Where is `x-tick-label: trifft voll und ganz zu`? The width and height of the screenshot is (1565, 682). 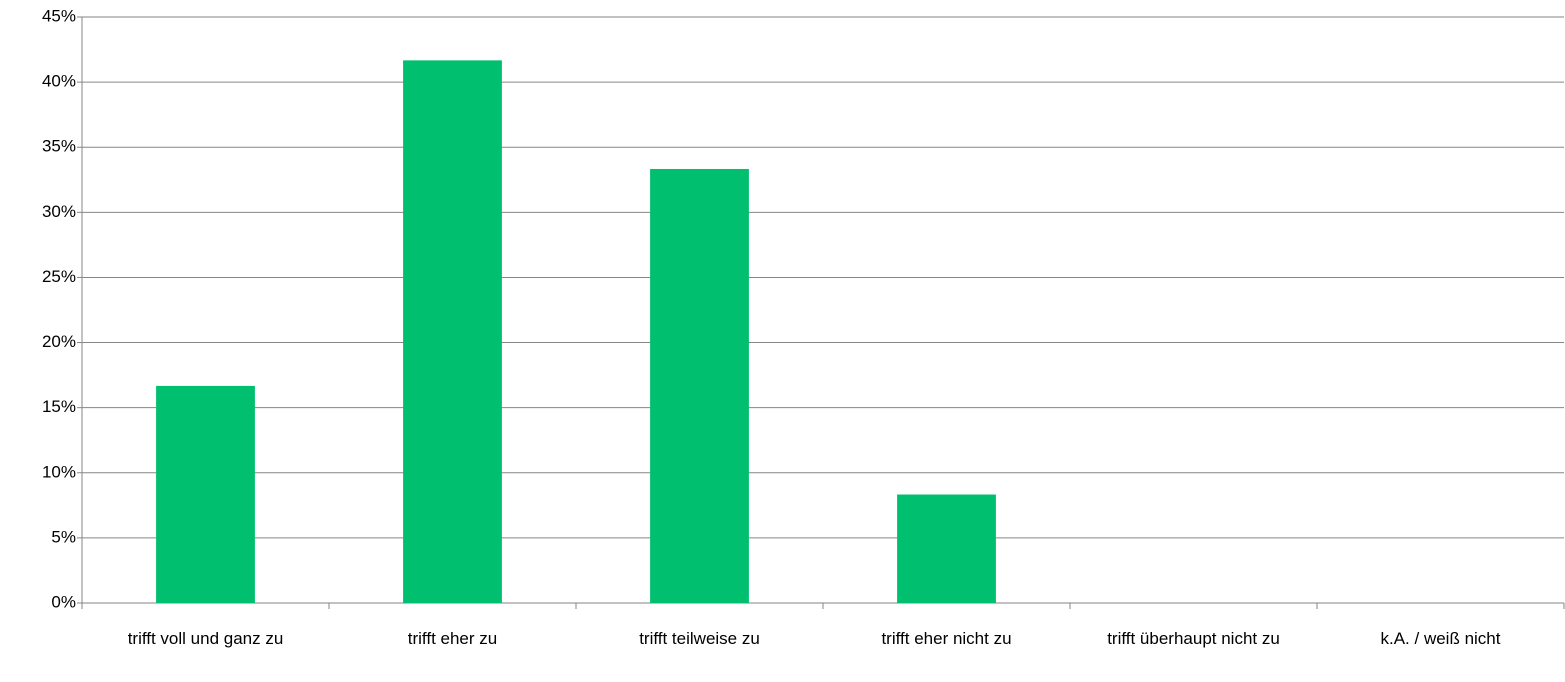
x-tick-label: trifft voll und ganz zu is located at coordinates (205, 638).